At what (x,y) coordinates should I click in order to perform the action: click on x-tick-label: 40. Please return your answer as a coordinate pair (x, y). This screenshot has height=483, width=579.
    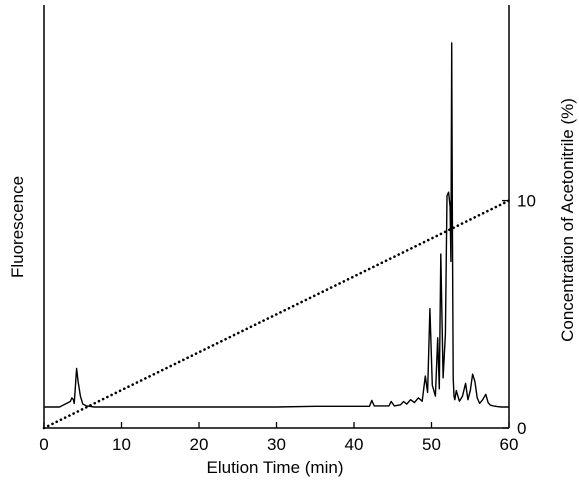
    Looking at the image, I should click on (354, 444).